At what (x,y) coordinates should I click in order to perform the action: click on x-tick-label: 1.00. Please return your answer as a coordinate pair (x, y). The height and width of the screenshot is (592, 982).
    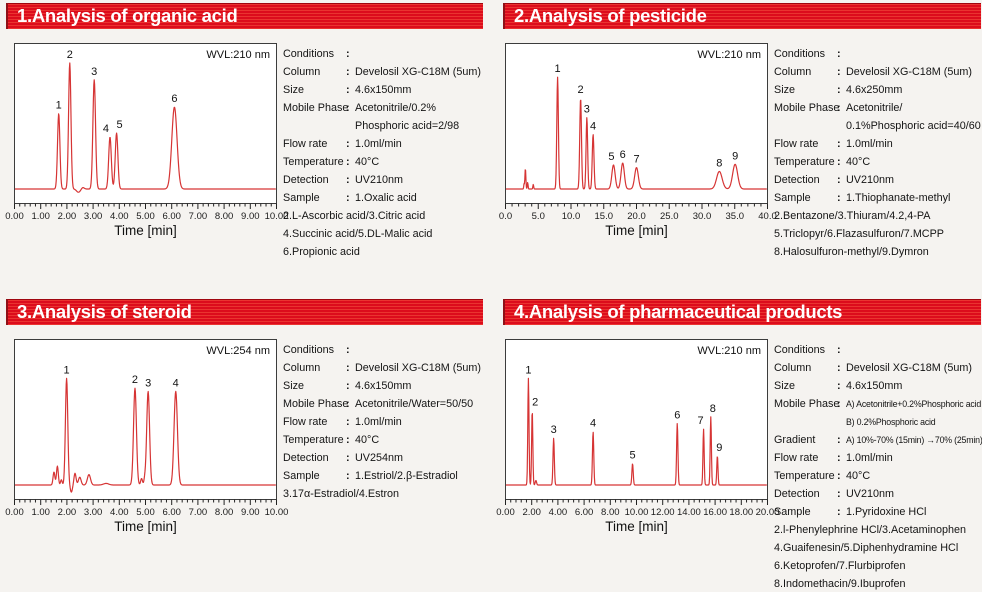
    Looking at the image, I should click on (40, 512).